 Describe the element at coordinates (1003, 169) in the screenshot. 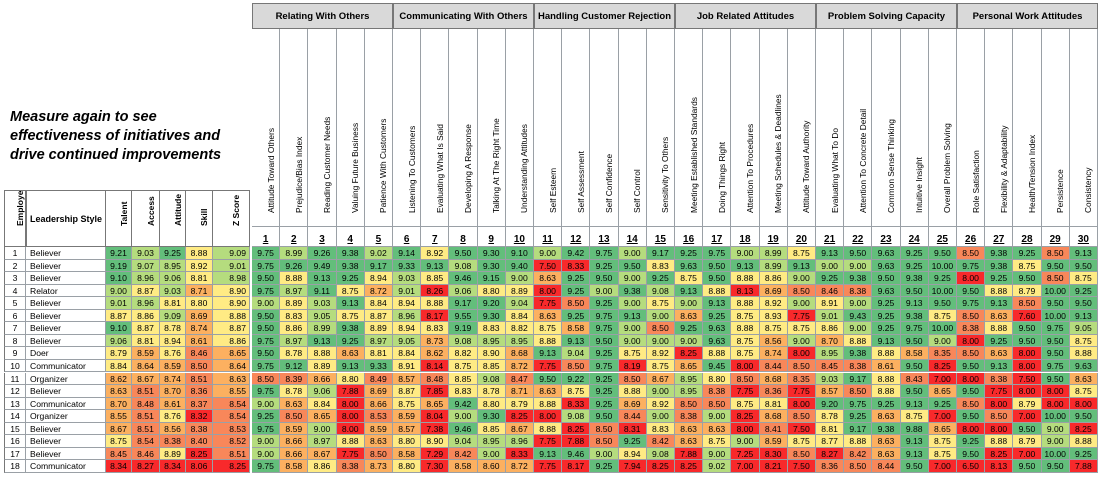

I see `question-label: Flexibility & Adaptability` at that location.